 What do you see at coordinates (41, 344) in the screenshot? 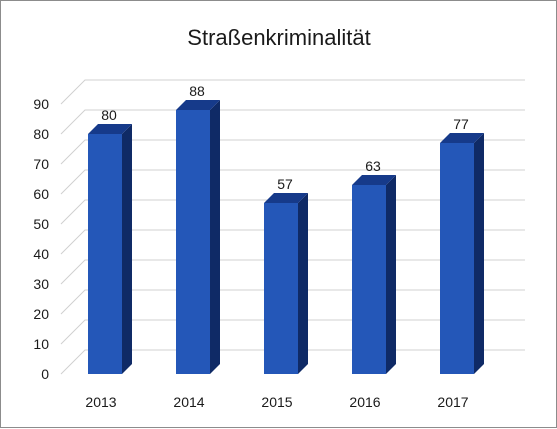
I see `y-tick-label: 10` at bounding box center [41, 344].